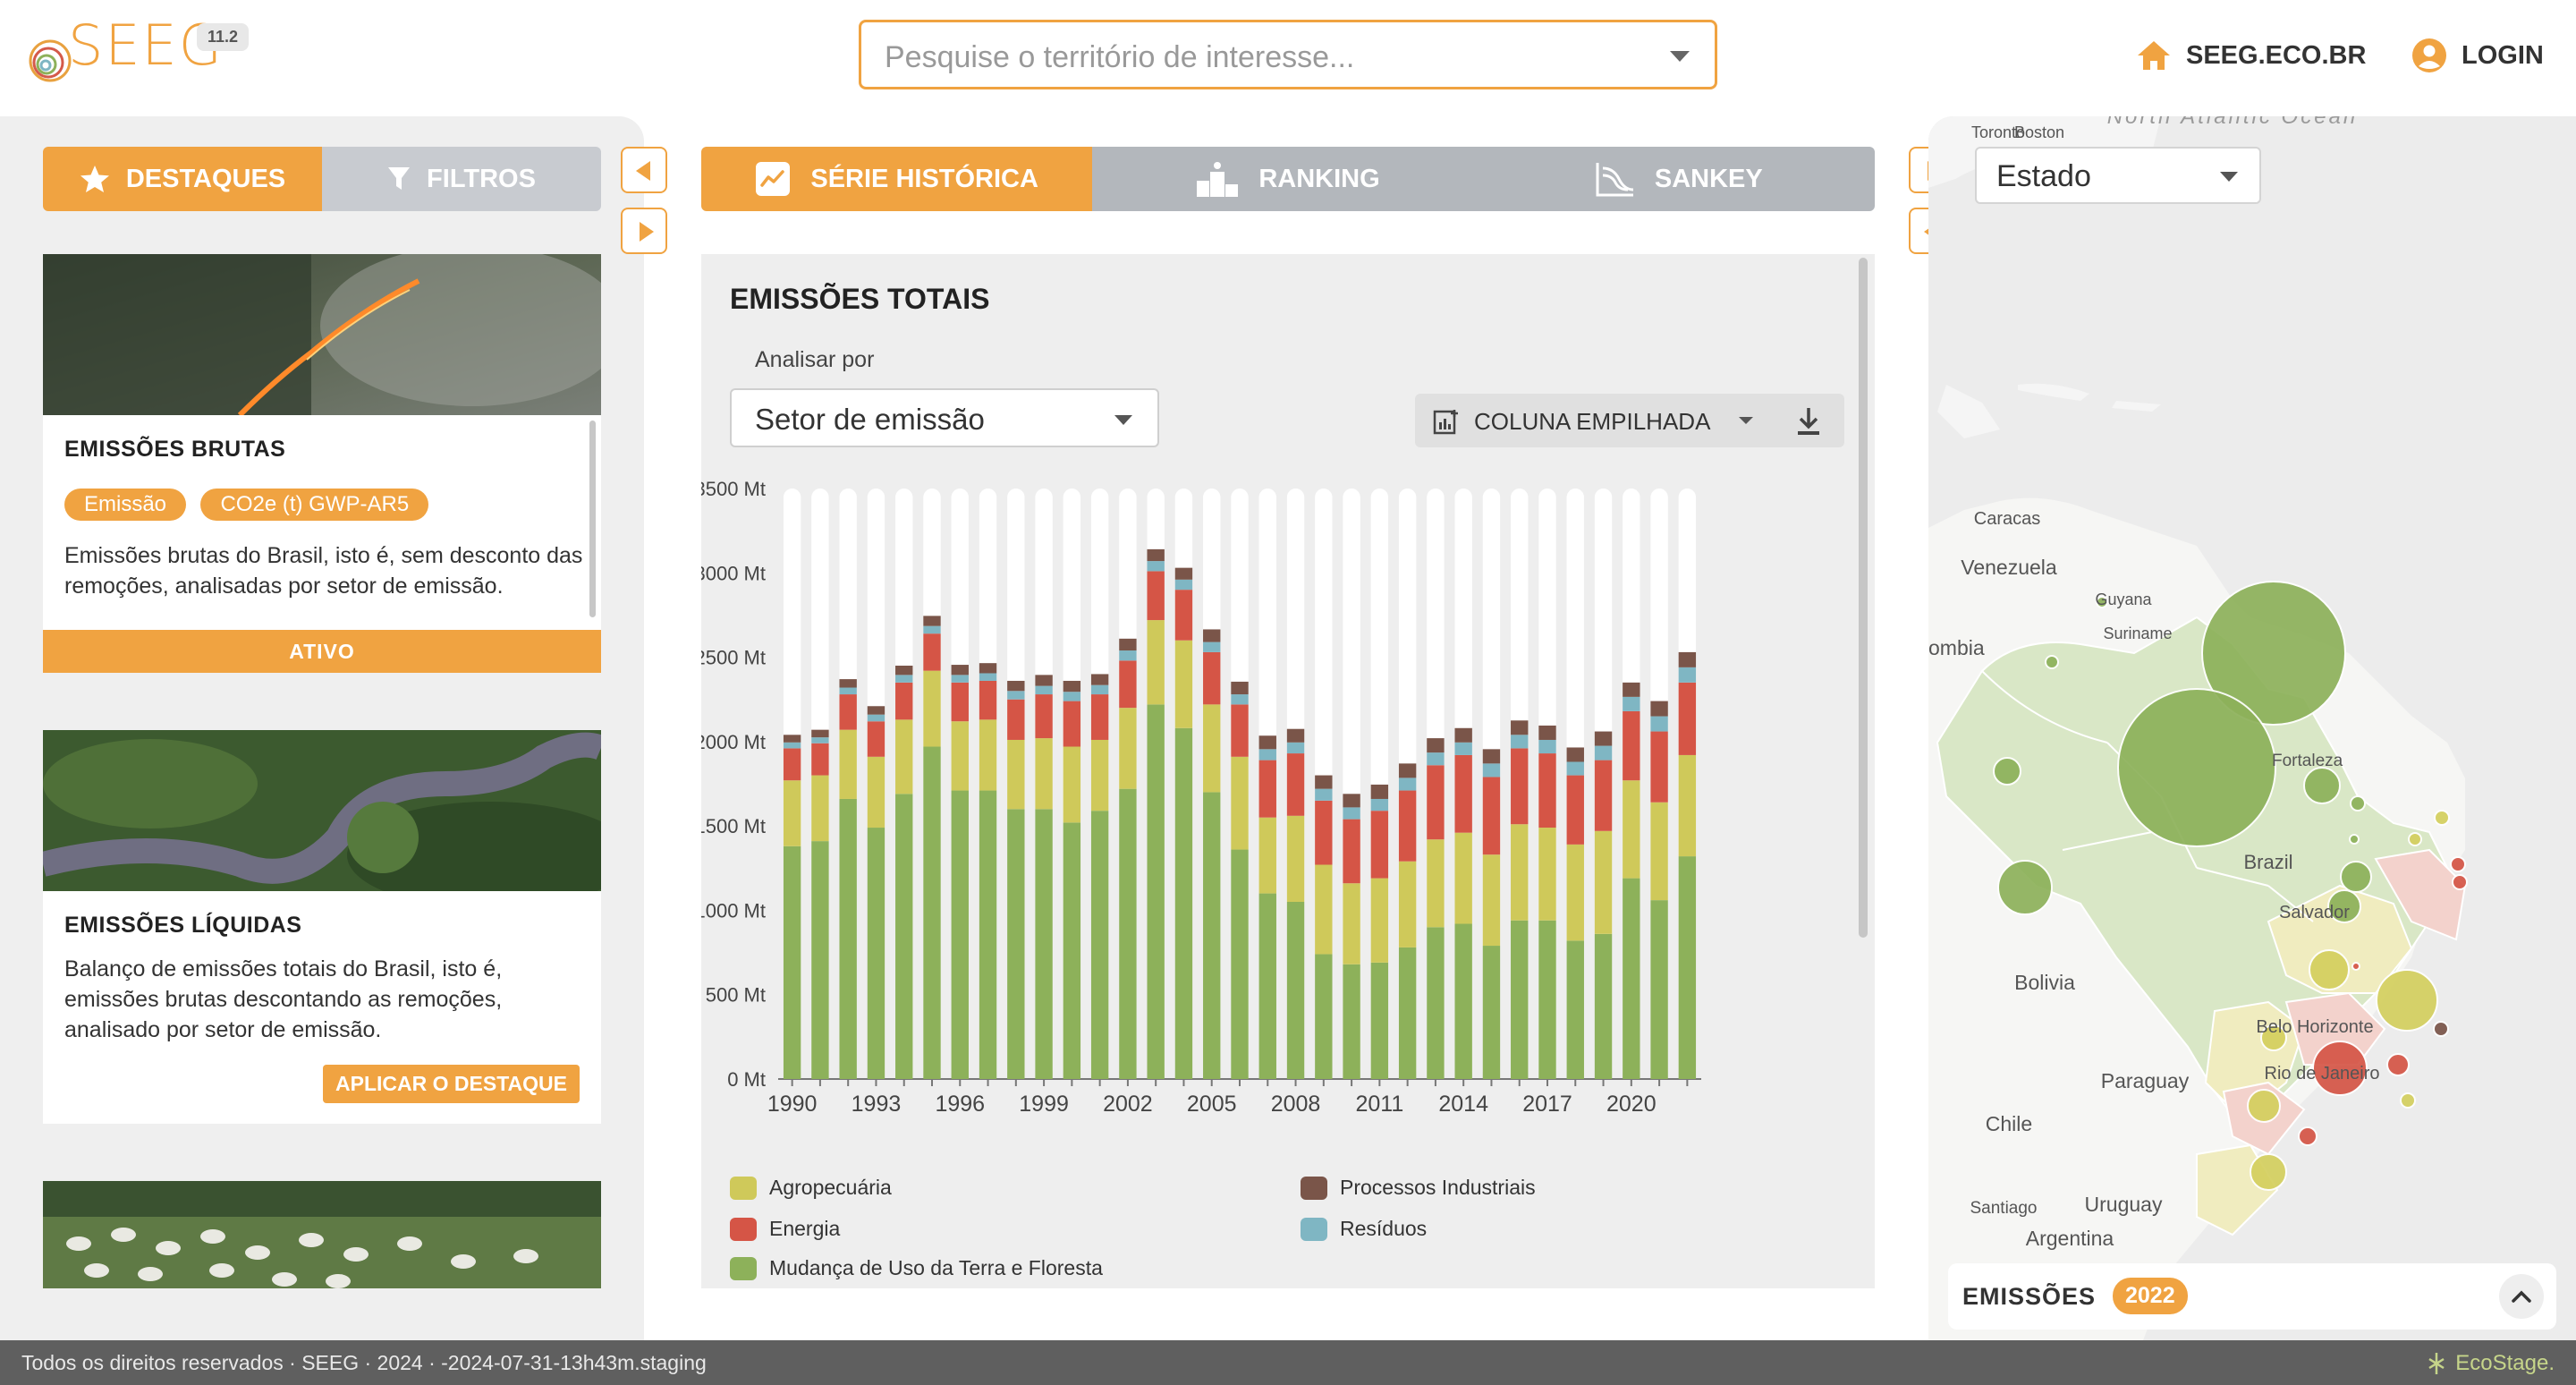 This screenshot has height=1385, width=2576. Describe the element at coordinates (182, 179) in the screenshot. I see `tab-destaques: Destaques` at that location.